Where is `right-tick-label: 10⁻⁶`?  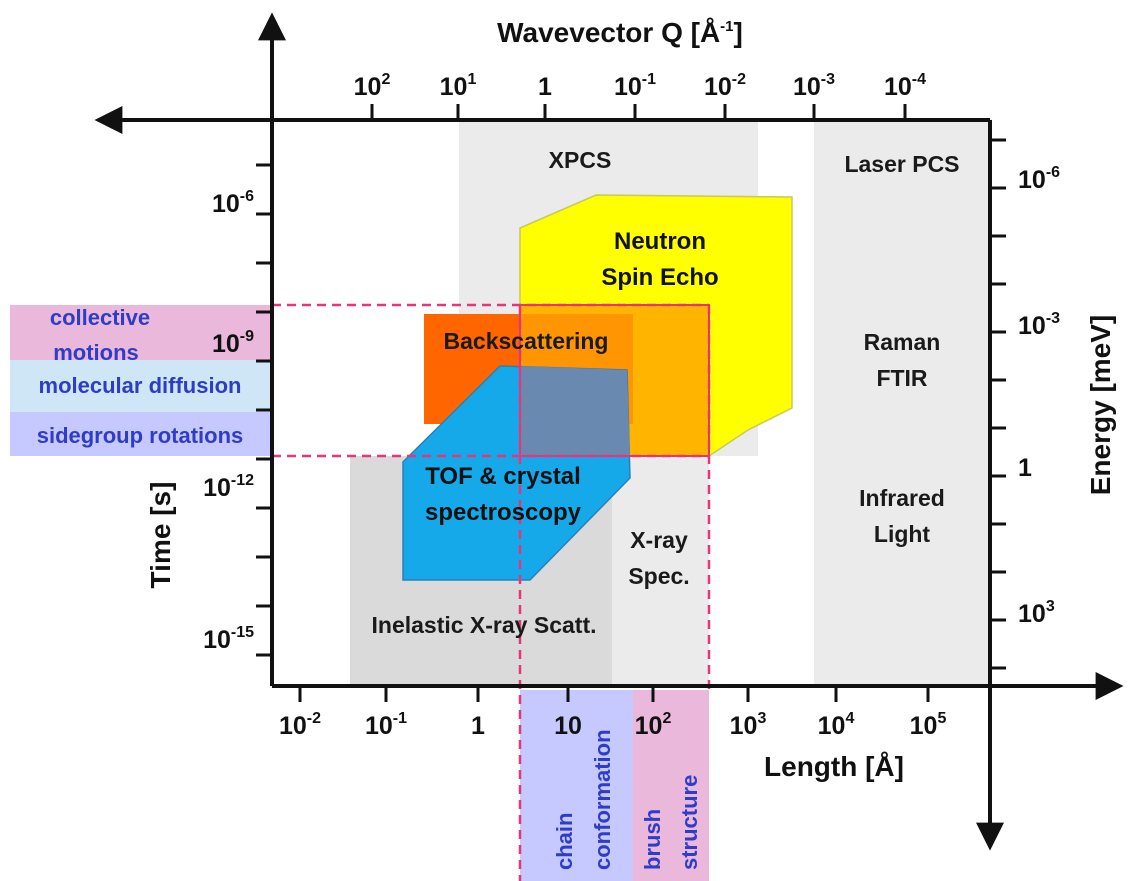 right-tick-label: 10⁻⁶ is located at coordinates (1039, 179).